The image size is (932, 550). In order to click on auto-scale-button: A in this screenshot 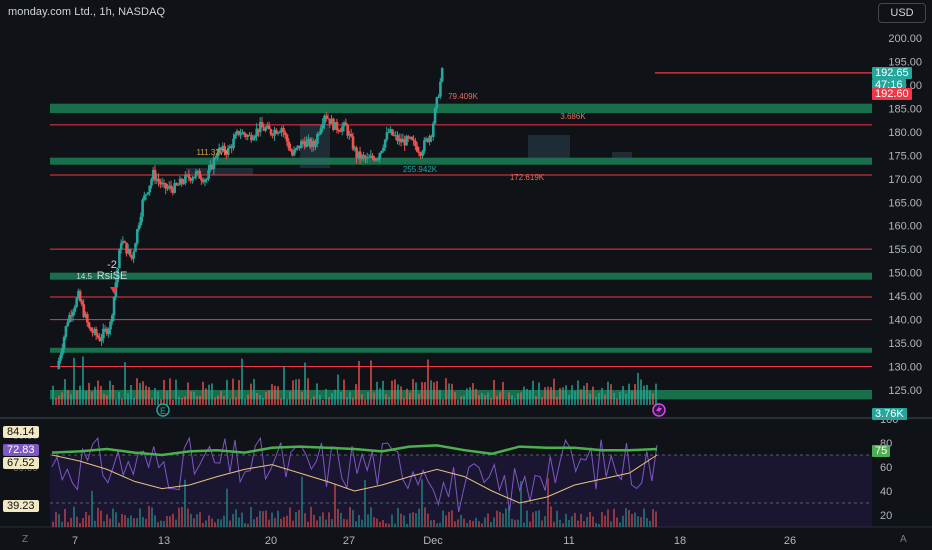, I will do `click(903, 539)`.